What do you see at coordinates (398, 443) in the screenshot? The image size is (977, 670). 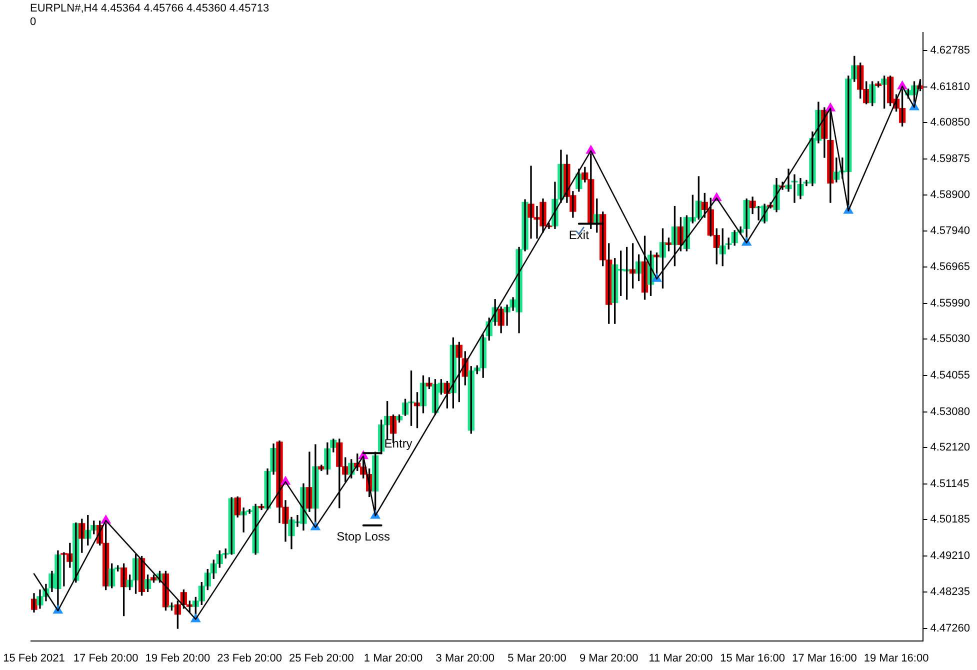 I see `series-label: Entry` at bounding box center [398, 443].